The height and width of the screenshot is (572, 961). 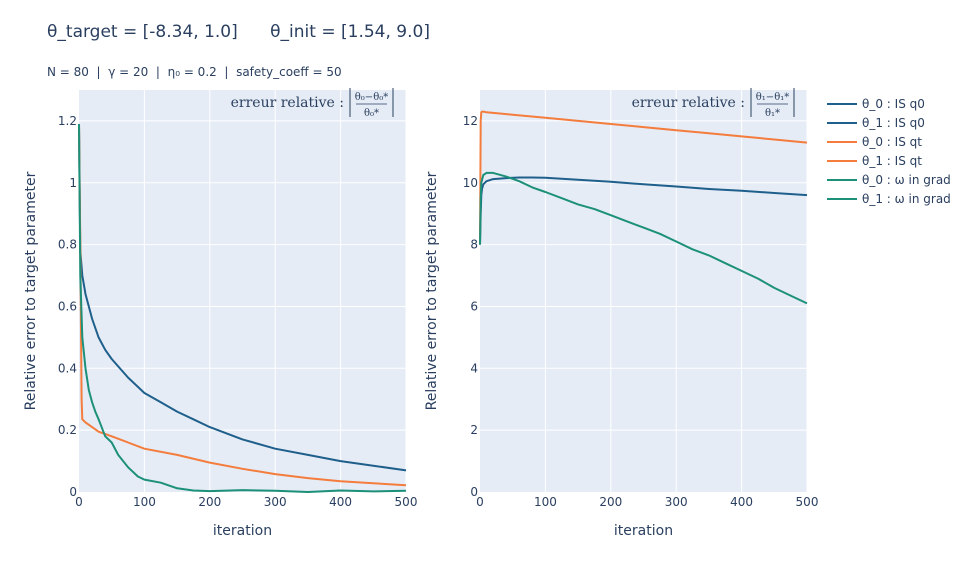 What do you see at coordinates (772, 97) in the screenshot?
I see `annotation-numerator: θ₁−θ₁*` at bounding box center [772, 97].